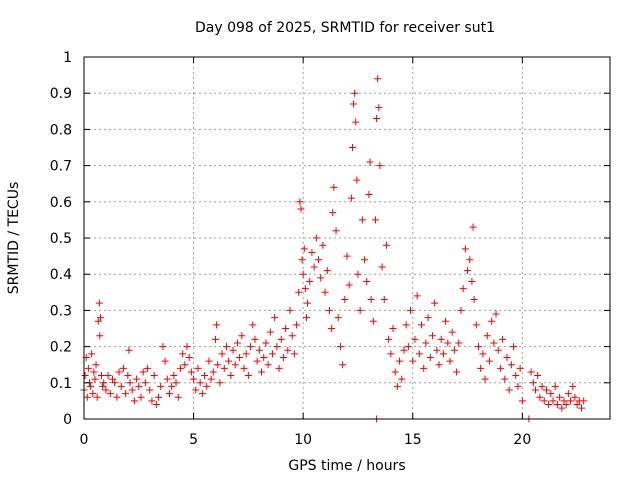  What do you see at coordinates (61, 275) in the screenshot?
I see `y-tick-label: 0.4` at bounding box center [61, 275].